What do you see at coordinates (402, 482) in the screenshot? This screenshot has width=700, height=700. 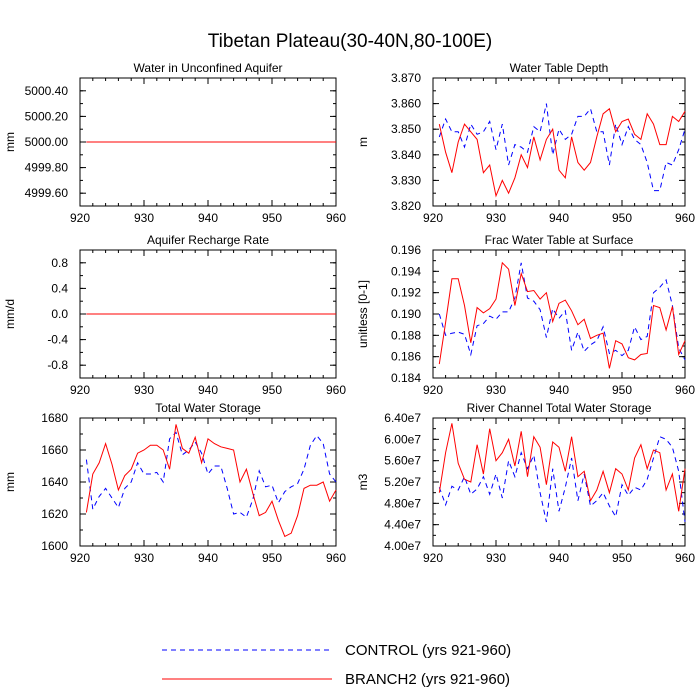 I see `y-tick-label: 5.20e7` at bounding box center [402, 482].